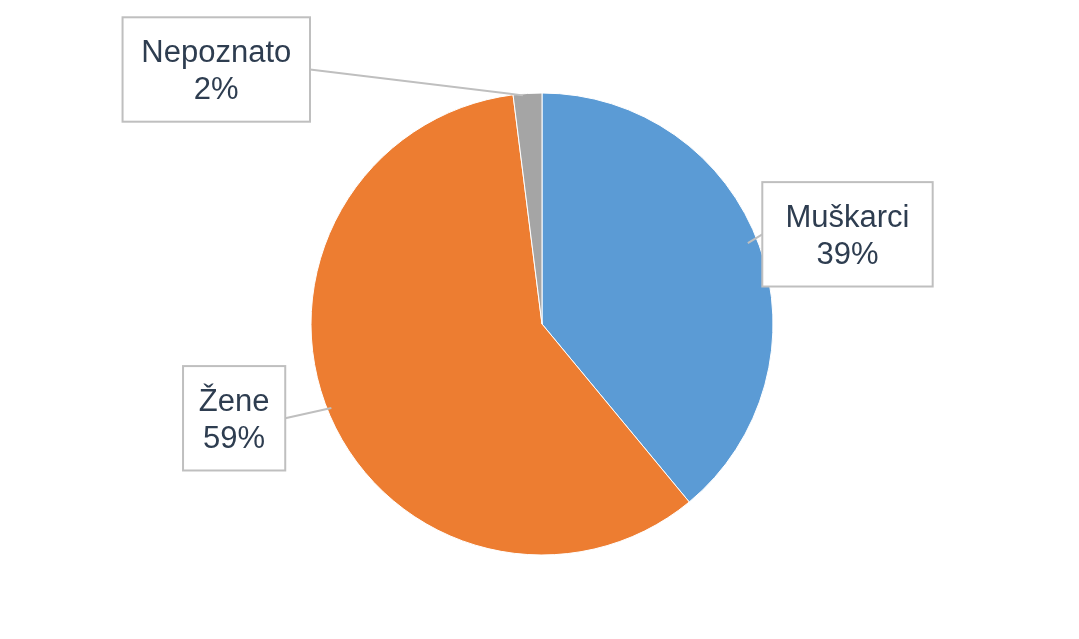 The image size is (1079, 639). What do you see at coordinates (847, 216) in the screenshot?
I see `slice-label: Muškarci` at bounding box center [847, 216].